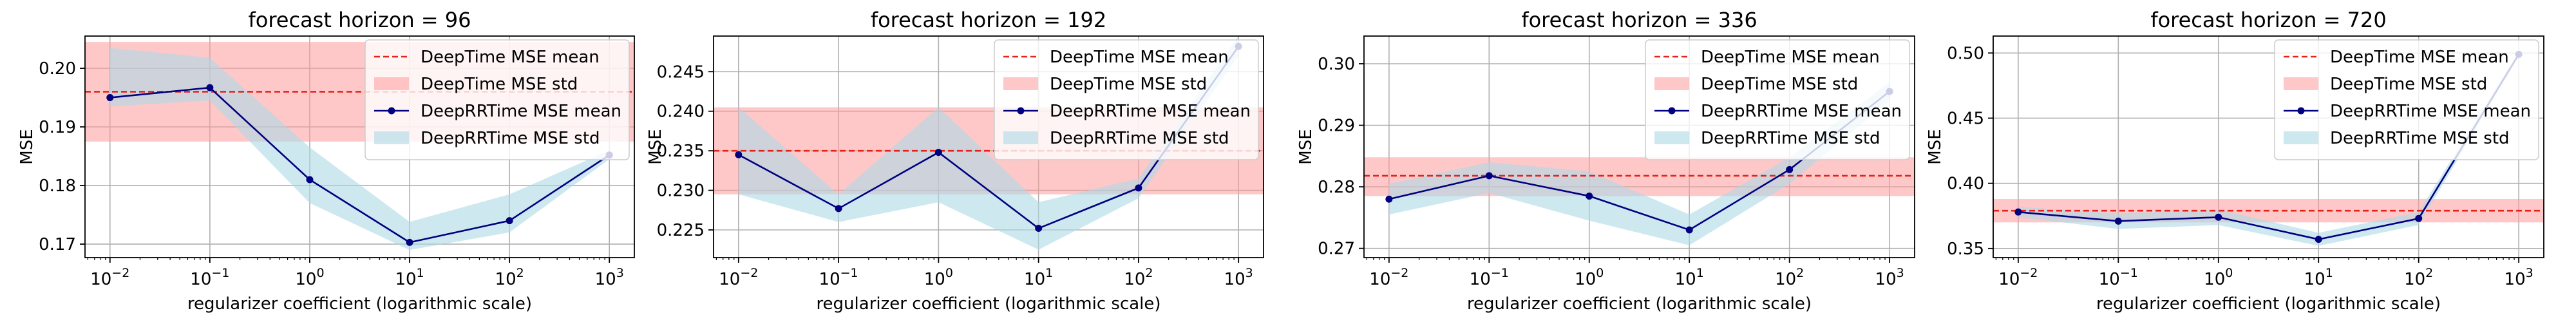 The image size is (2576, 322). What do you see at coordinates (1966, 249) in the screenshot?
I see `y-tick-label: 0.35` at bounding box center [1966, 249].